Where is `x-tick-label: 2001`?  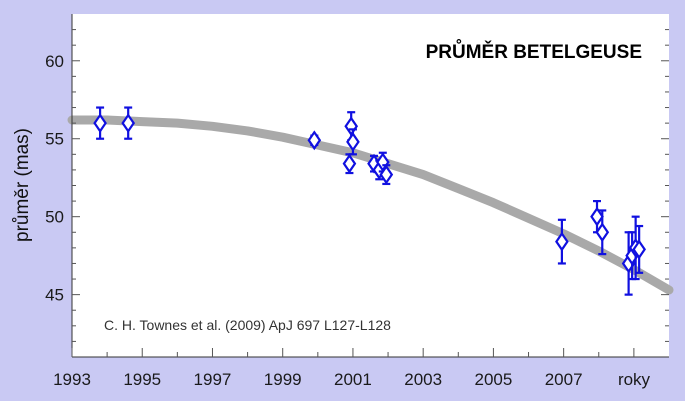
x-tick-label: 2001 is located at coordinates (353, 379).